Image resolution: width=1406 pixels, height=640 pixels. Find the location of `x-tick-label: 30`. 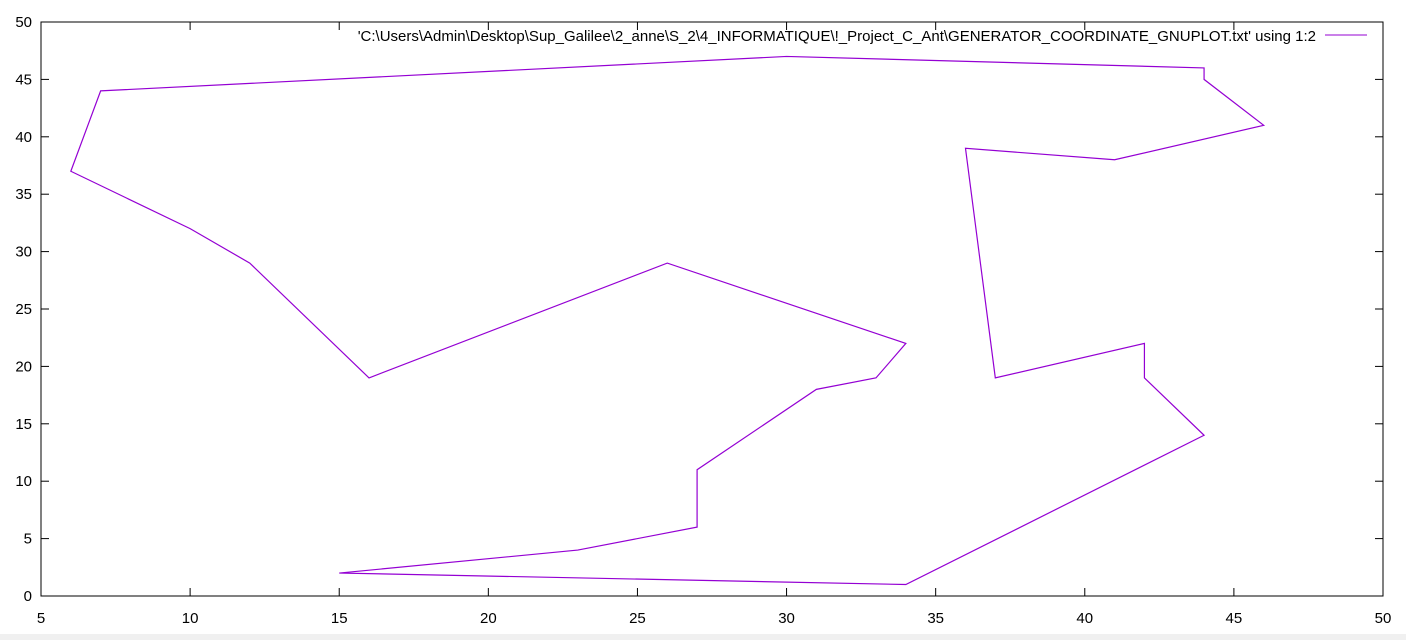

x-tick-label: 30 is located at coordinates (786, 618).